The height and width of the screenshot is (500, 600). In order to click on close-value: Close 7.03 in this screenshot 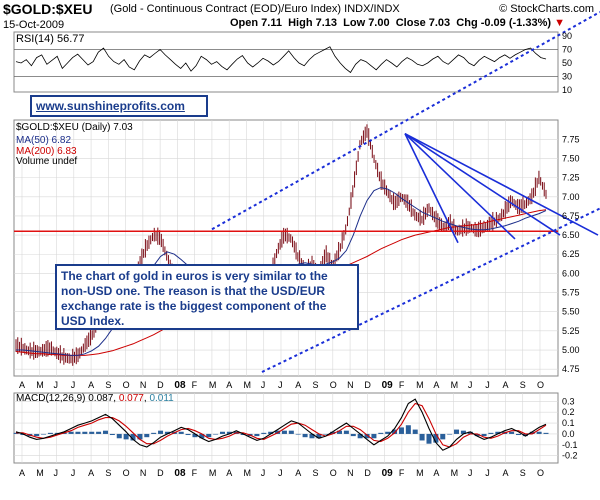, I will do `click(423, 23)`.